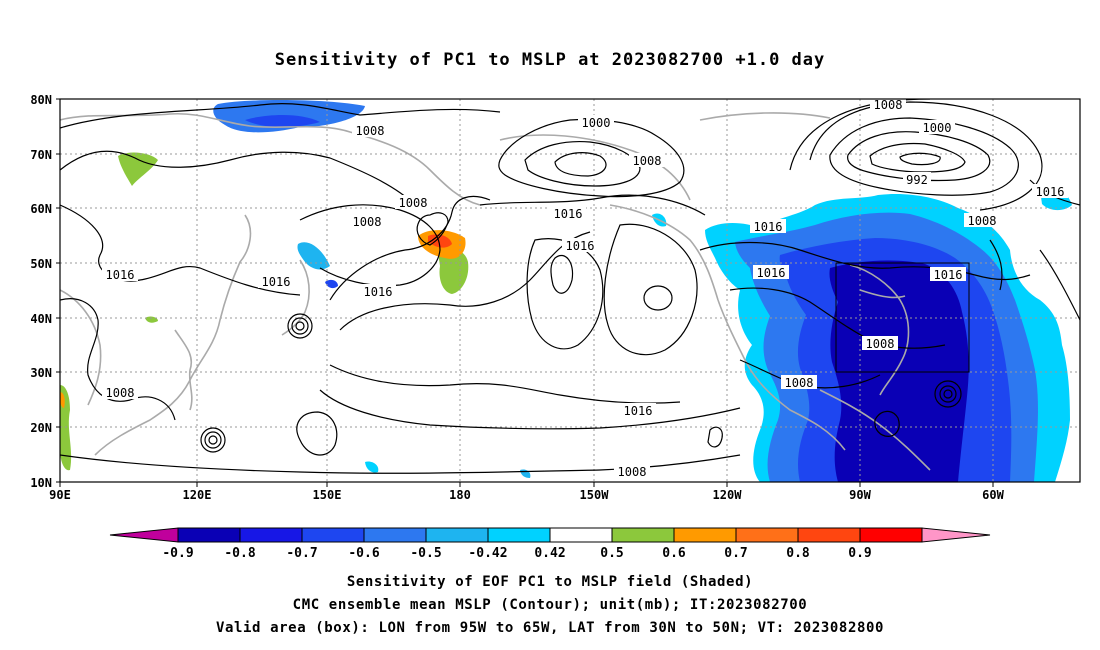 The height and width of the screenshot is (650, 1100). I want to click on colorbar-label: -0.9, so click(177, 553).